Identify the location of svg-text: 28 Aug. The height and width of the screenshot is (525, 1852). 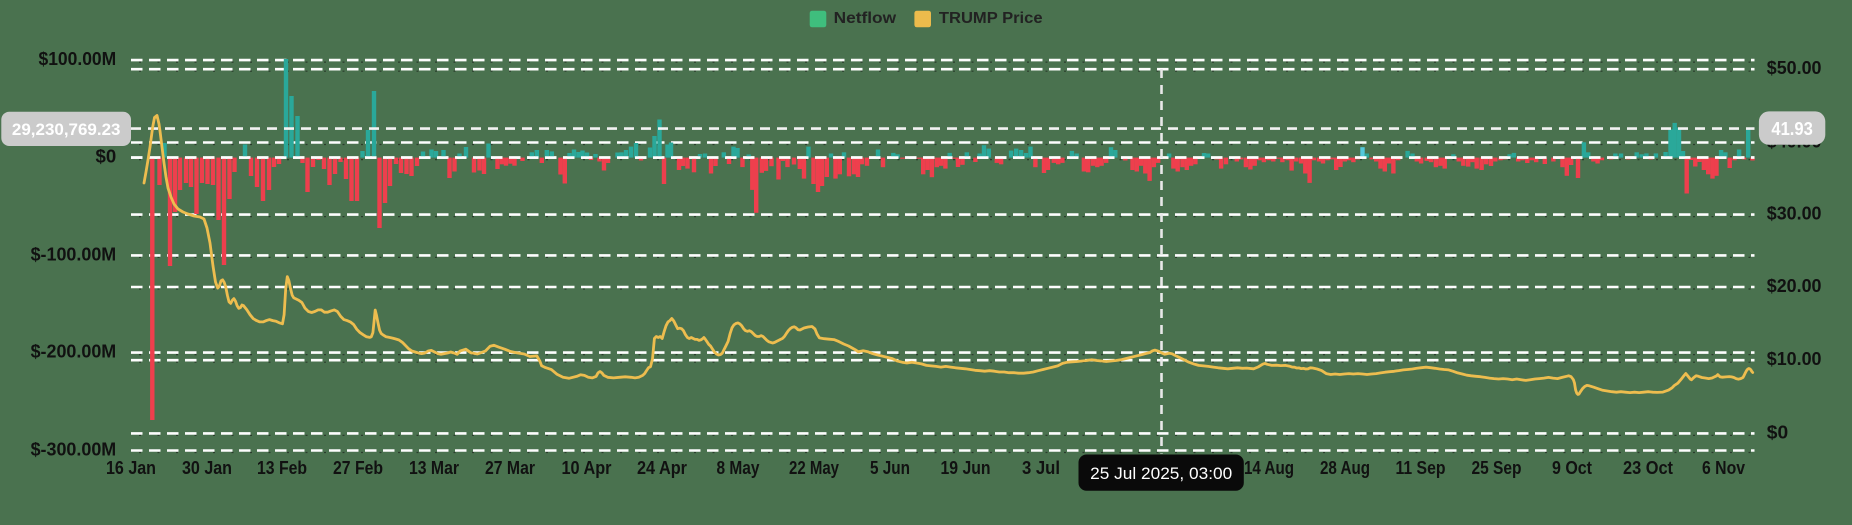
(1345, 467).